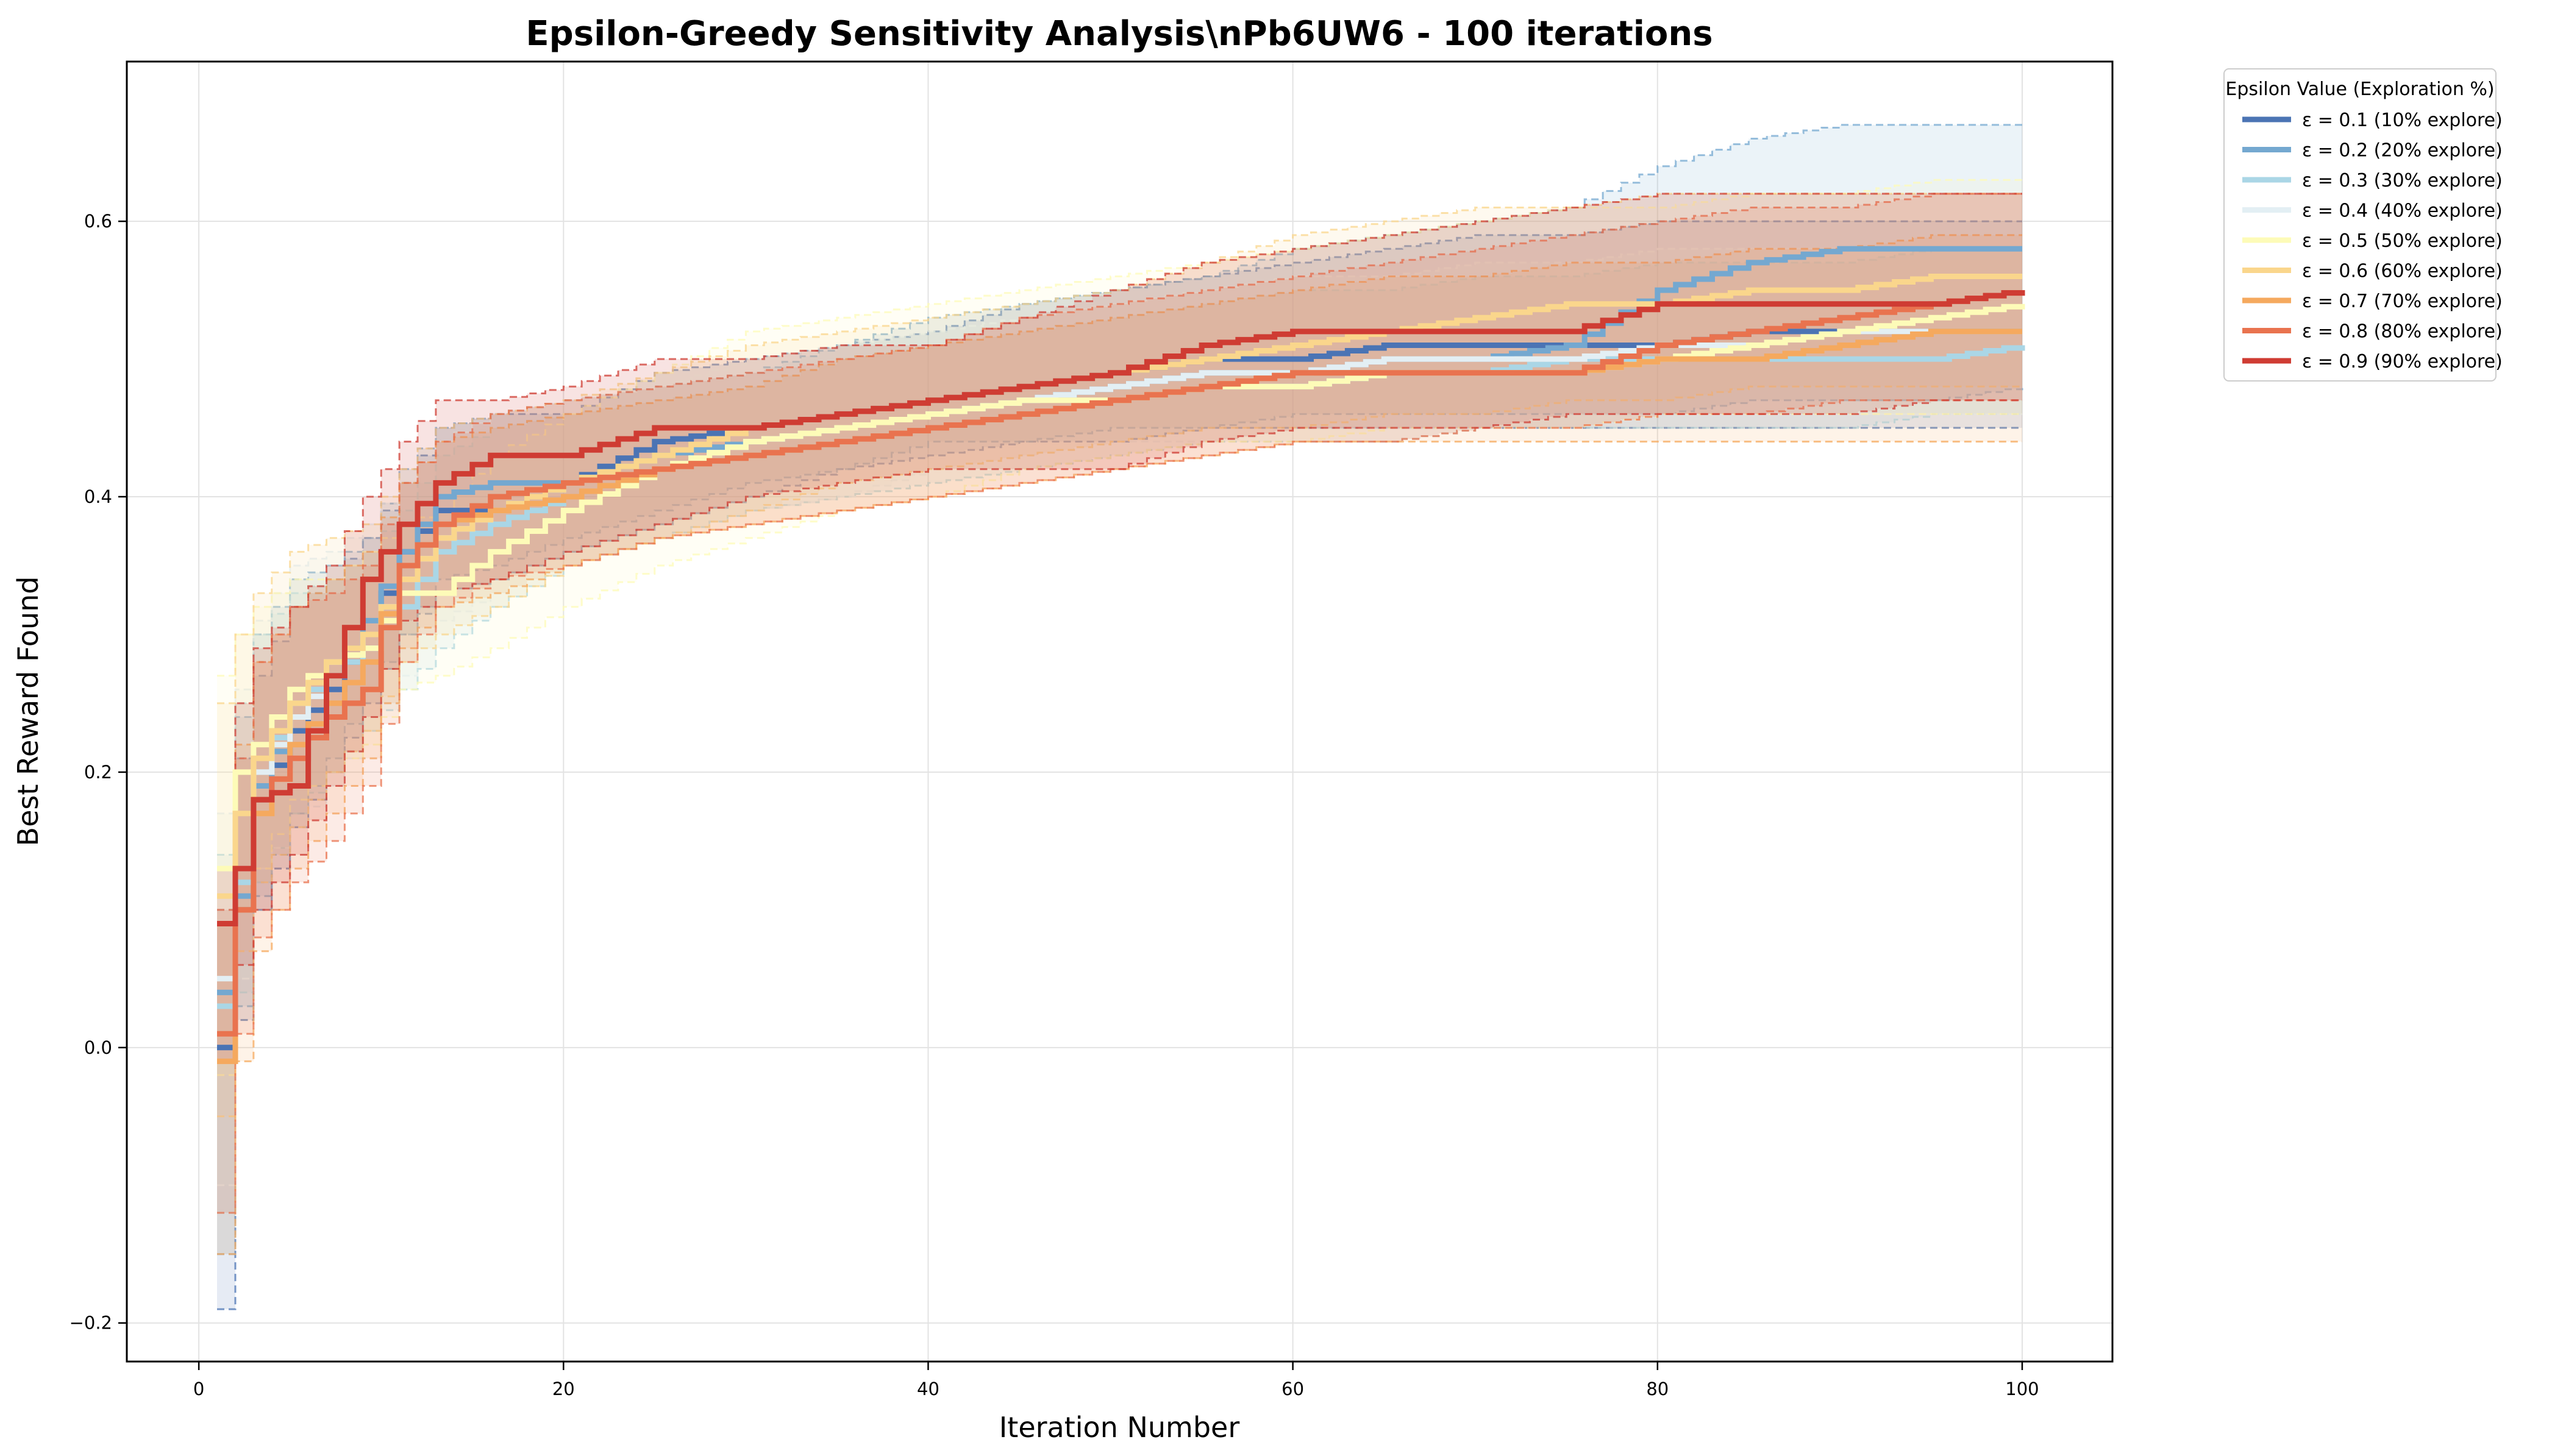  I want to click on legend-label-2: ε = 0.2 (20% explore), so click(2402, 151).